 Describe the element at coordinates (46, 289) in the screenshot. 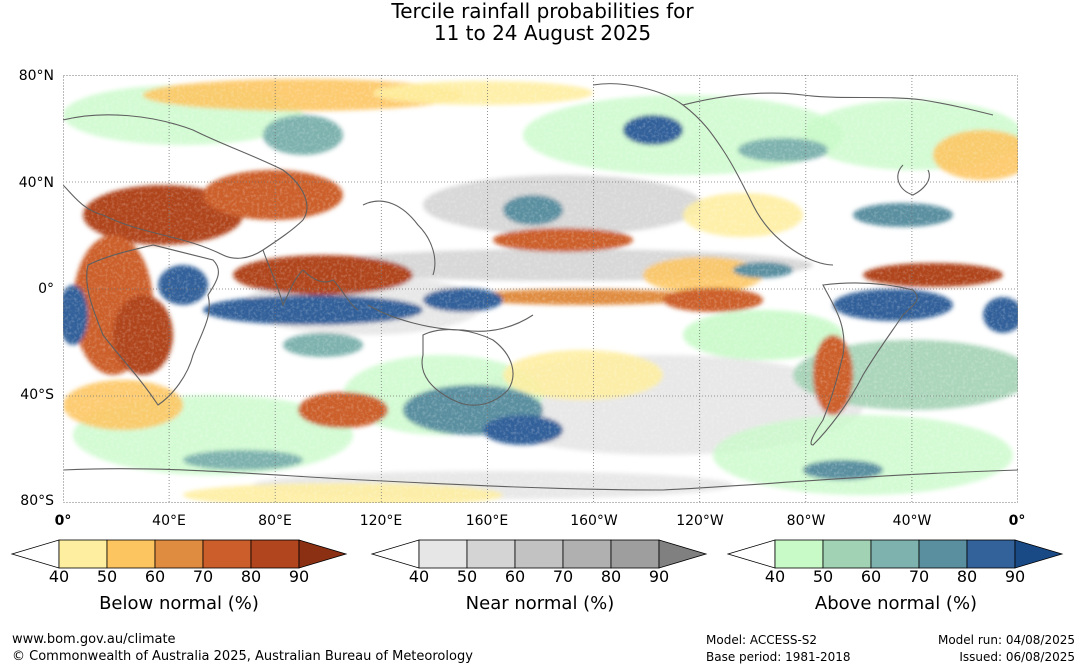

I see `lat-label-0: 0°` at that location.